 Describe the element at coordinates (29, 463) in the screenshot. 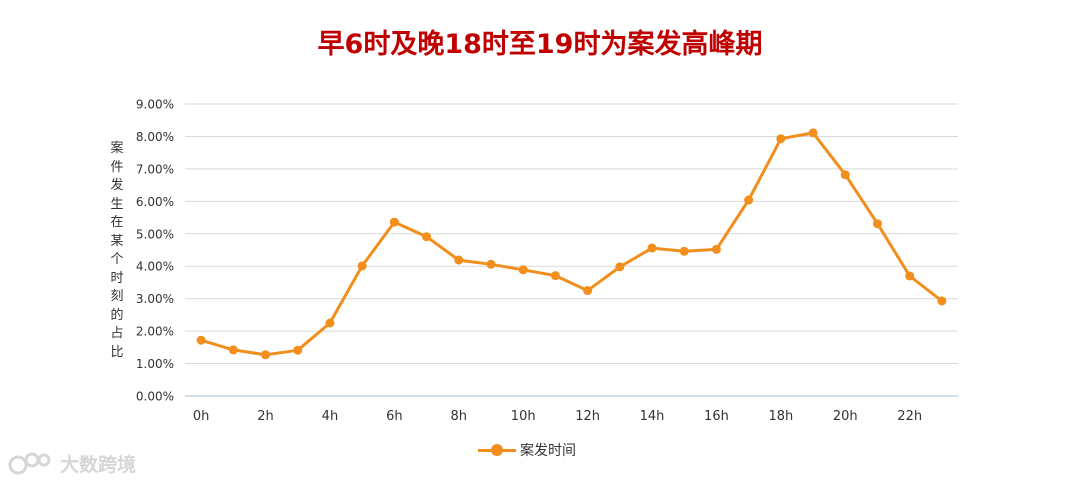

I see `watermark-logo-icon` at that location.